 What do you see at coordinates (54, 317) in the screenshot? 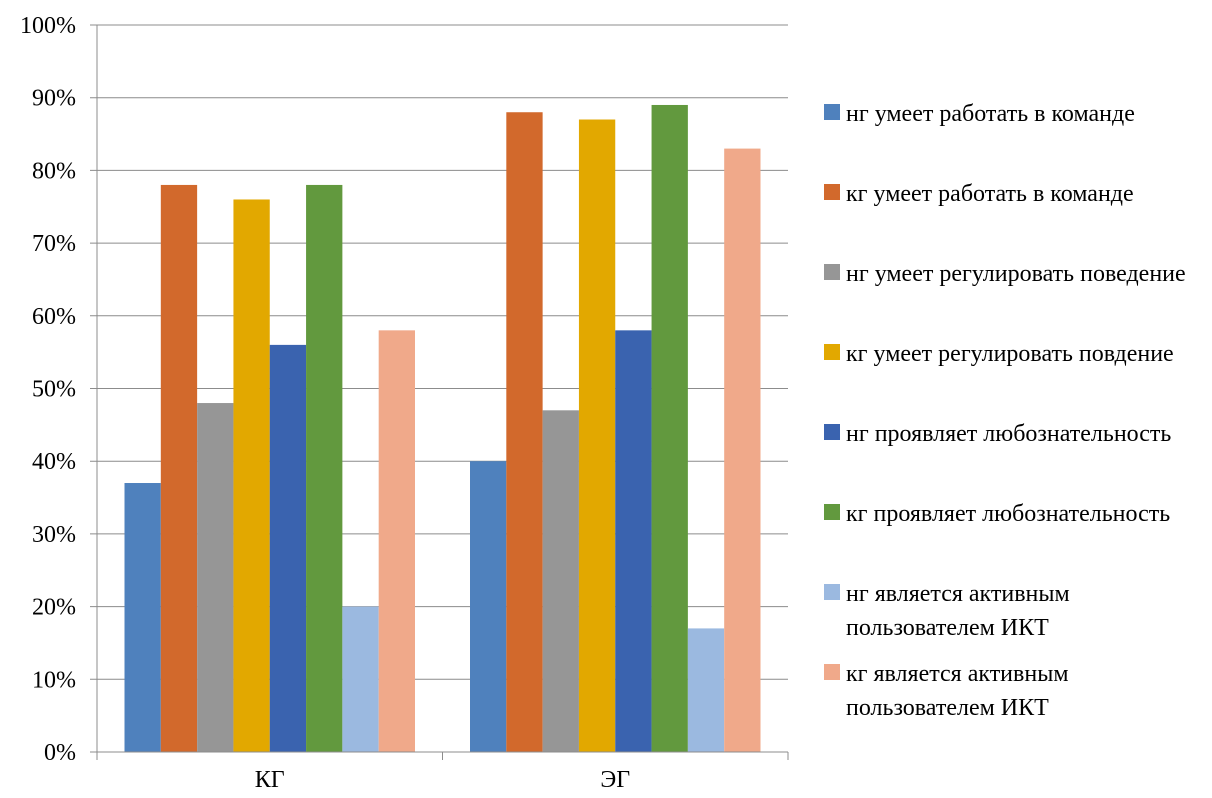
I see `y-tick-label: 60%` at bounding box center [54, 317].